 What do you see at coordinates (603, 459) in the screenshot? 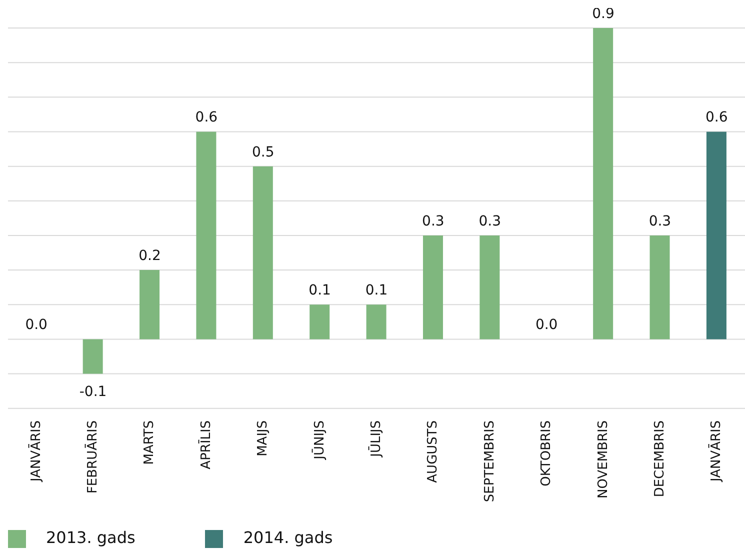
I see `x-tick-label: NOVEMBRIS` at bounding box center [603, 459].